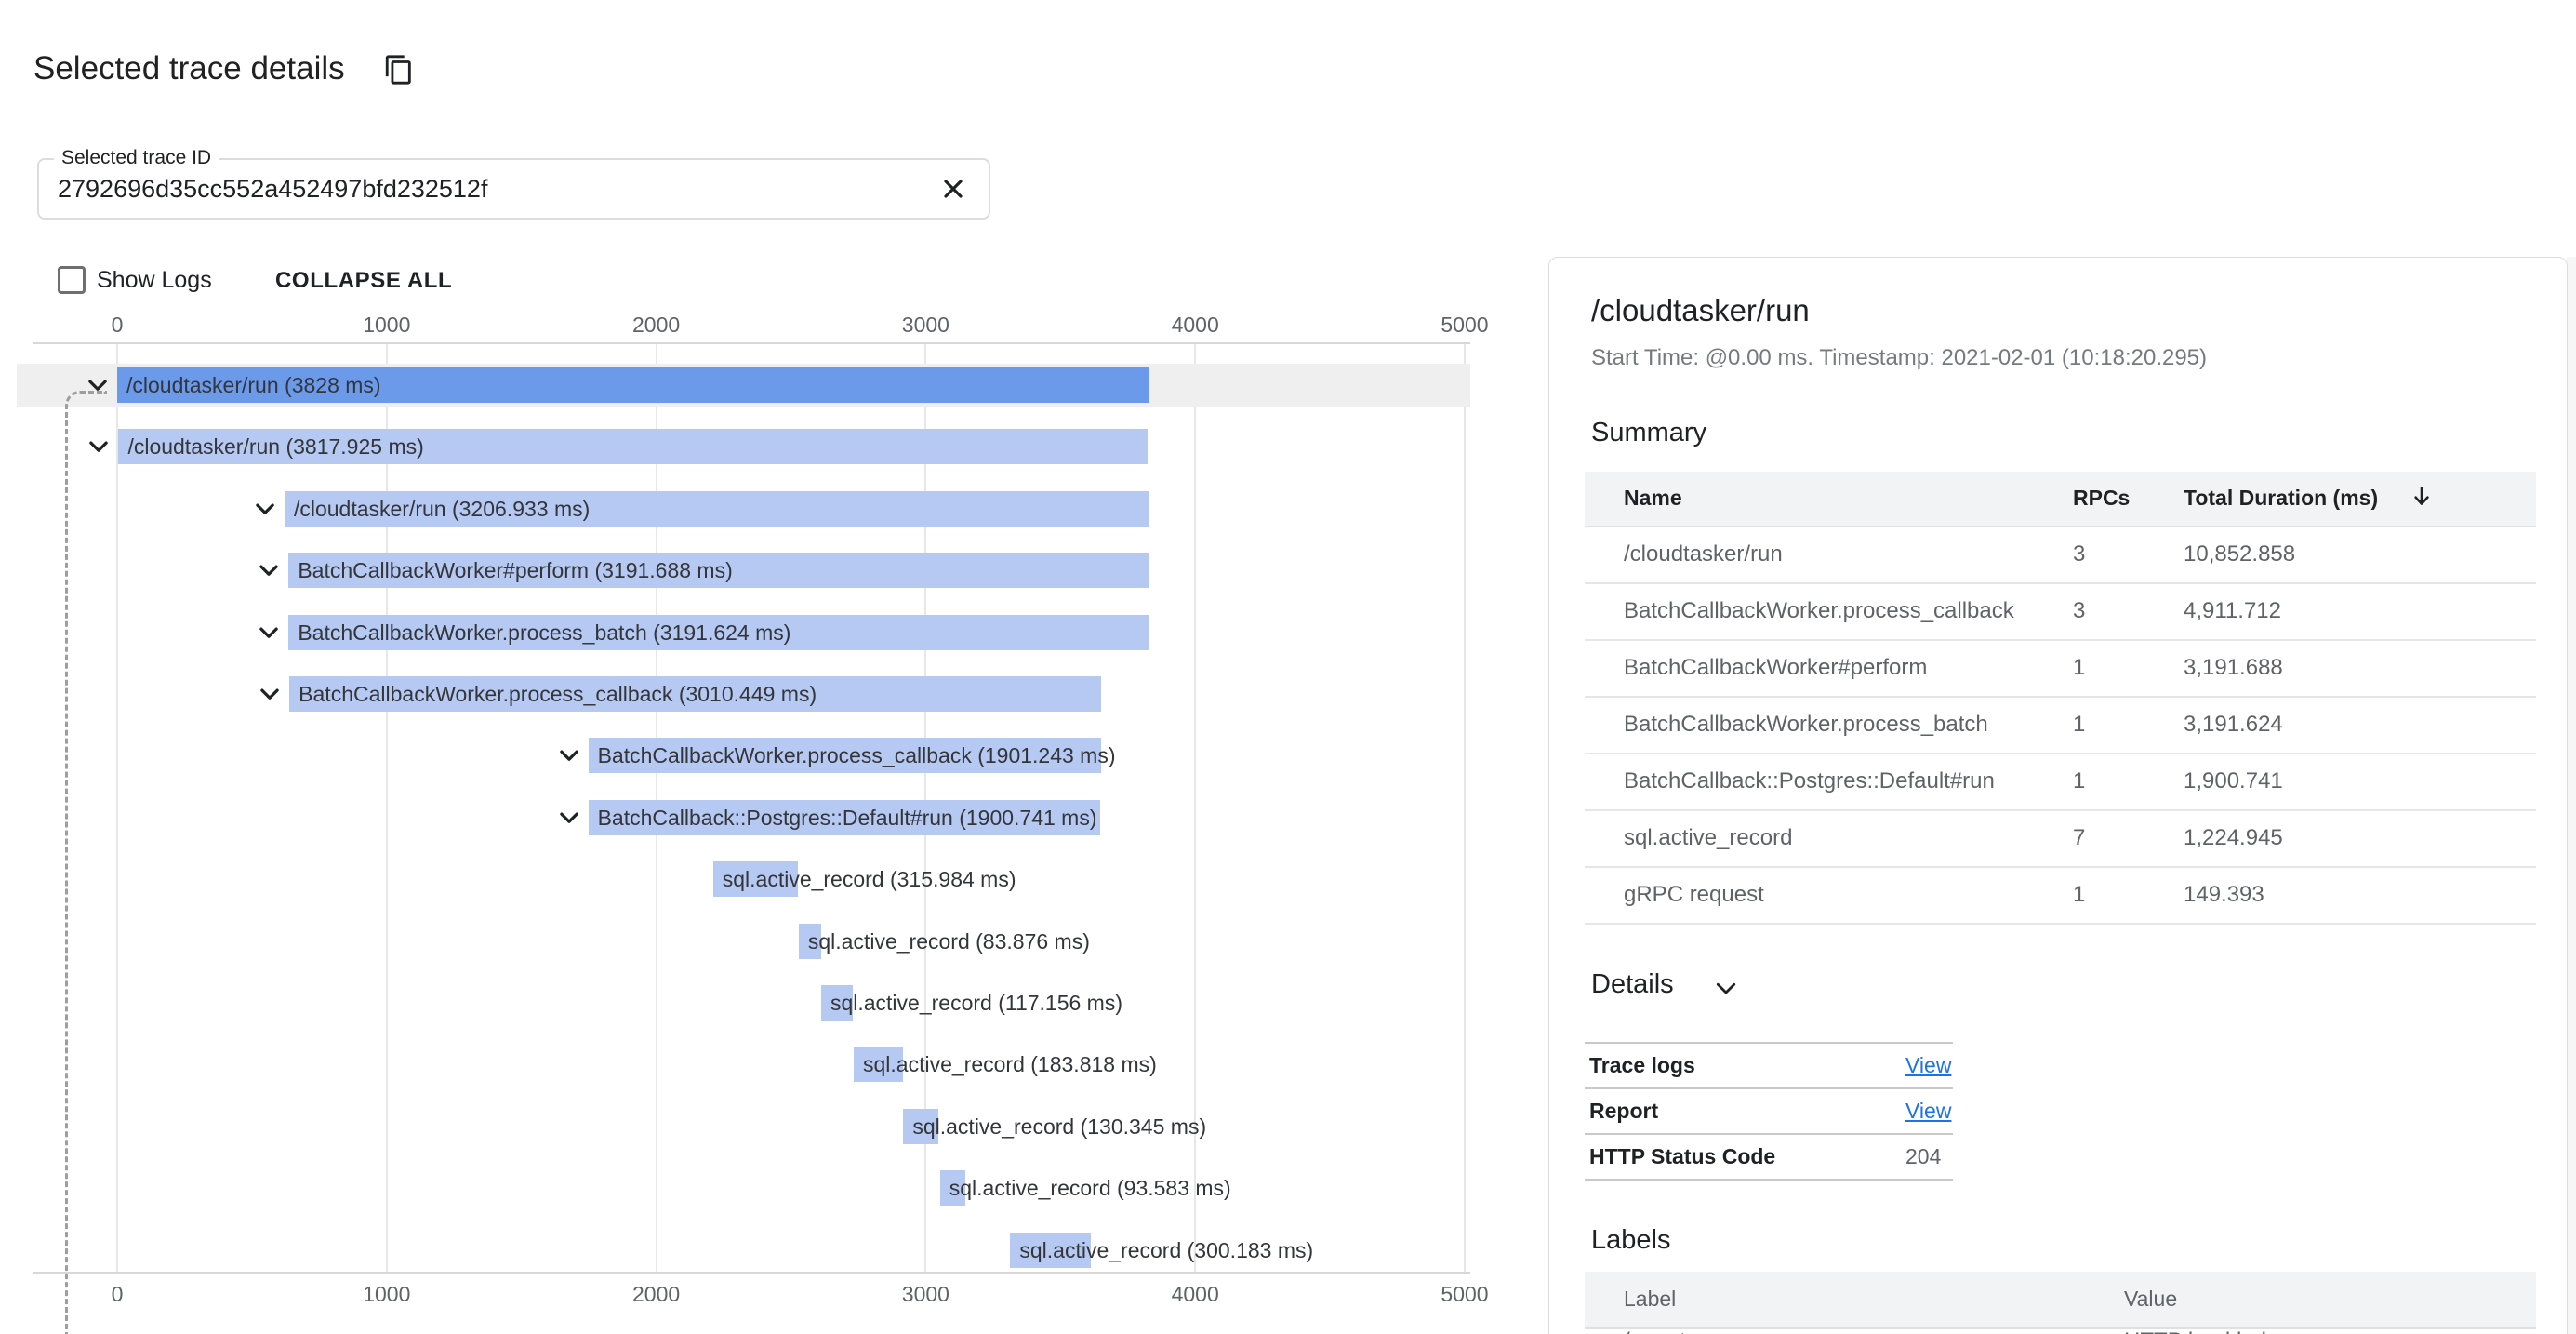 This screenshot has width=2576, height=1334. What do you see at coordinates (2151, 1299) in the screenshot?
I see `labels-col-value: Value` at bounding box center [2151, 1299].